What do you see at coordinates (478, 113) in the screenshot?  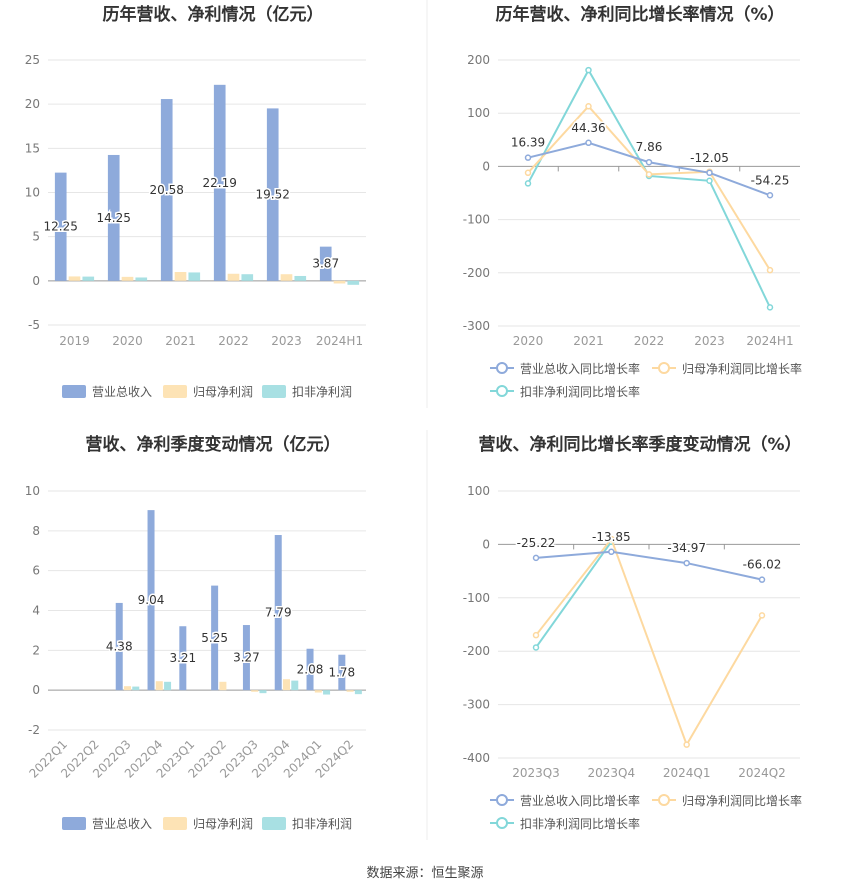 I see `y-tick-label: 100` at bounding box center [478, 113].